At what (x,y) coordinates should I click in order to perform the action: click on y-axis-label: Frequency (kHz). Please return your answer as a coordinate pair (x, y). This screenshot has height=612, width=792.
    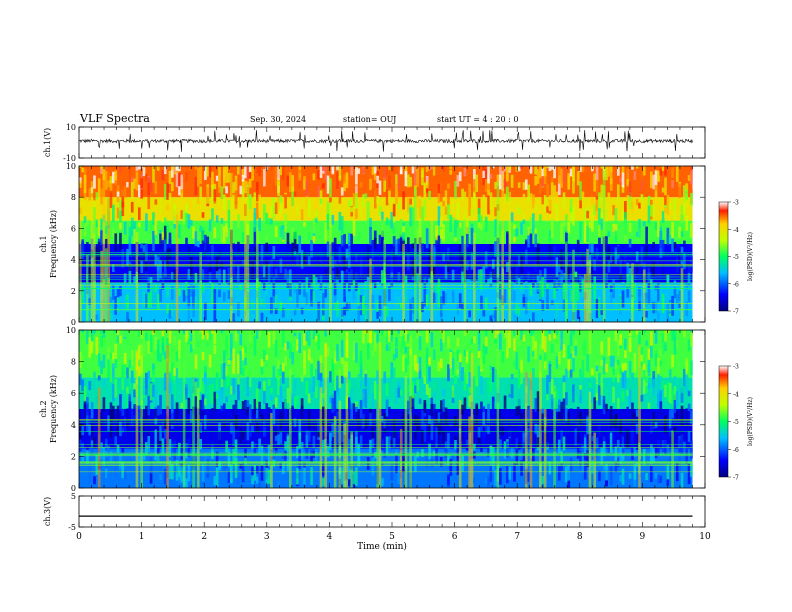
    Looking at the image, I should click on (53, 244).